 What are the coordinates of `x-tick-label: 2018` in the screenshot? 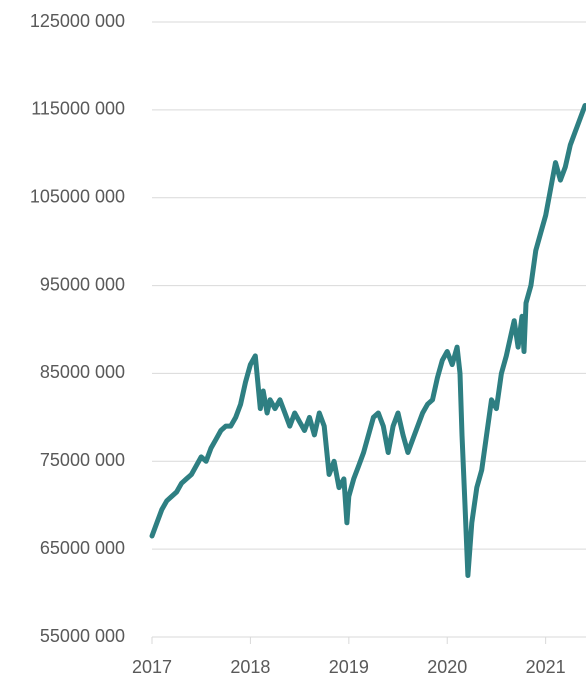 It's located at (250, 665).